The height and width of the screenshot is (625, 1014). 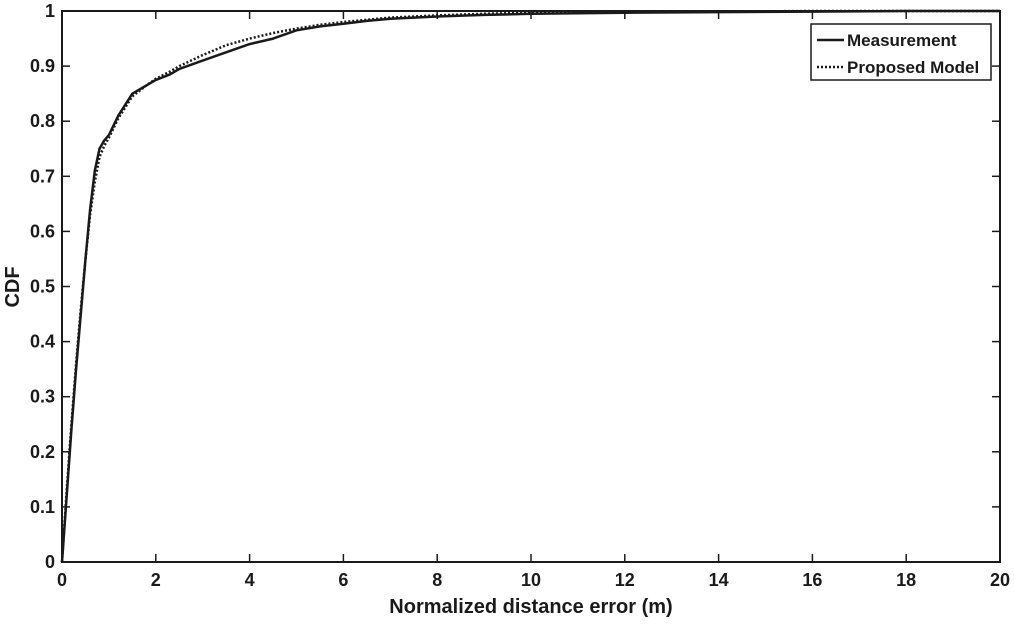 What do you see at coordinates (42, 397) in the screenshot?
I see `y-tick-label: 0.3` at bounding box center [42, 397].